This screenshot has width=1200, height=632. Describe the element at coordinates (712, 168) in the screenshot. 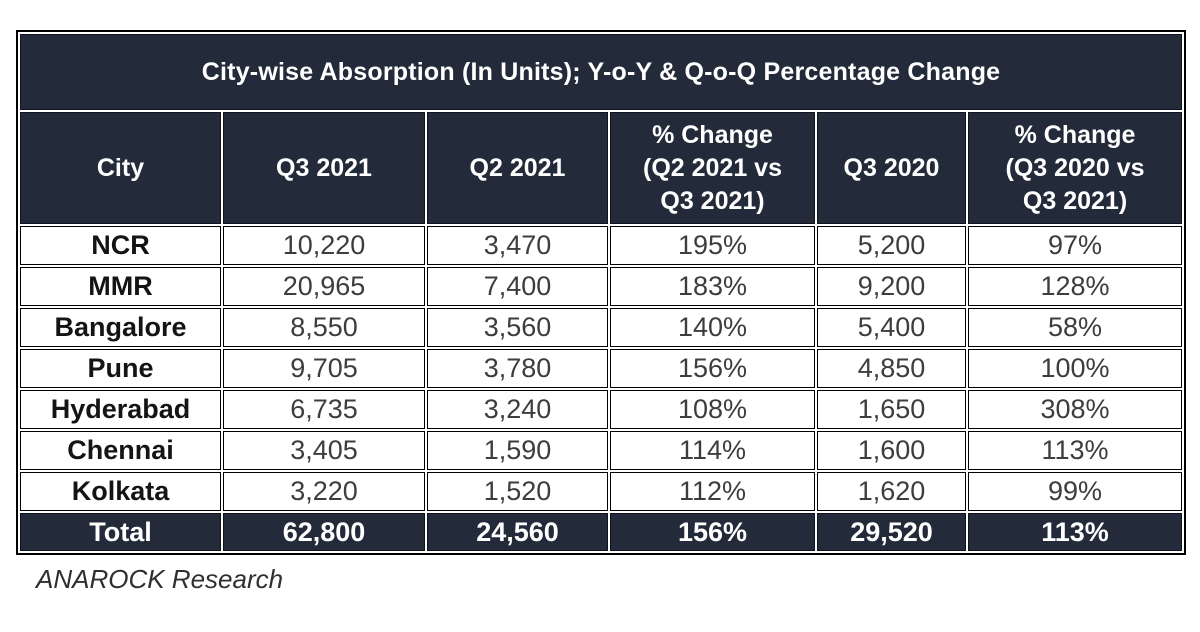

I see `header-pct-change-qoq: % Change (Q2 2021 vs Q3 2021)` at that location.